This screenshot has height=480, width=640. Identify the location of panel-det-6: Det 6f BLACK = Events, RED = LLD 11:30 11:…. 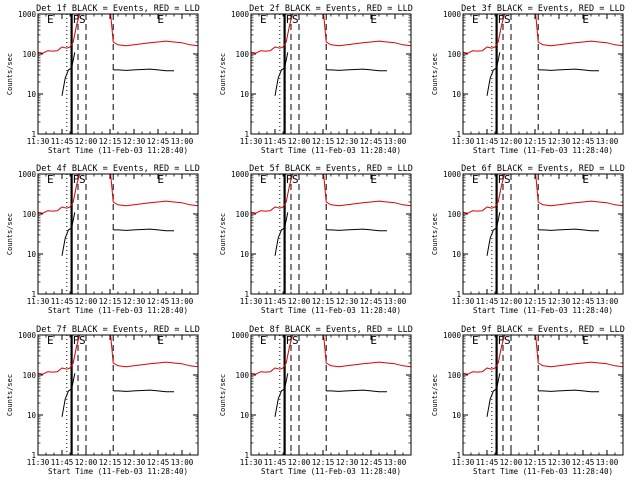
(528, 239).